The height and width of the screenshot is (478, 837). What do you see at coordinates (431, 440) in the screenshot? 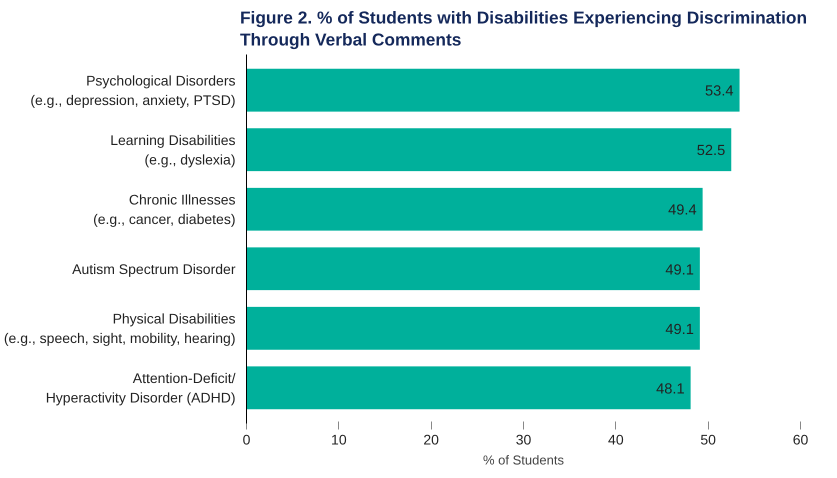
I see `x-tick-label: 20` at bounding box center [431, 440].